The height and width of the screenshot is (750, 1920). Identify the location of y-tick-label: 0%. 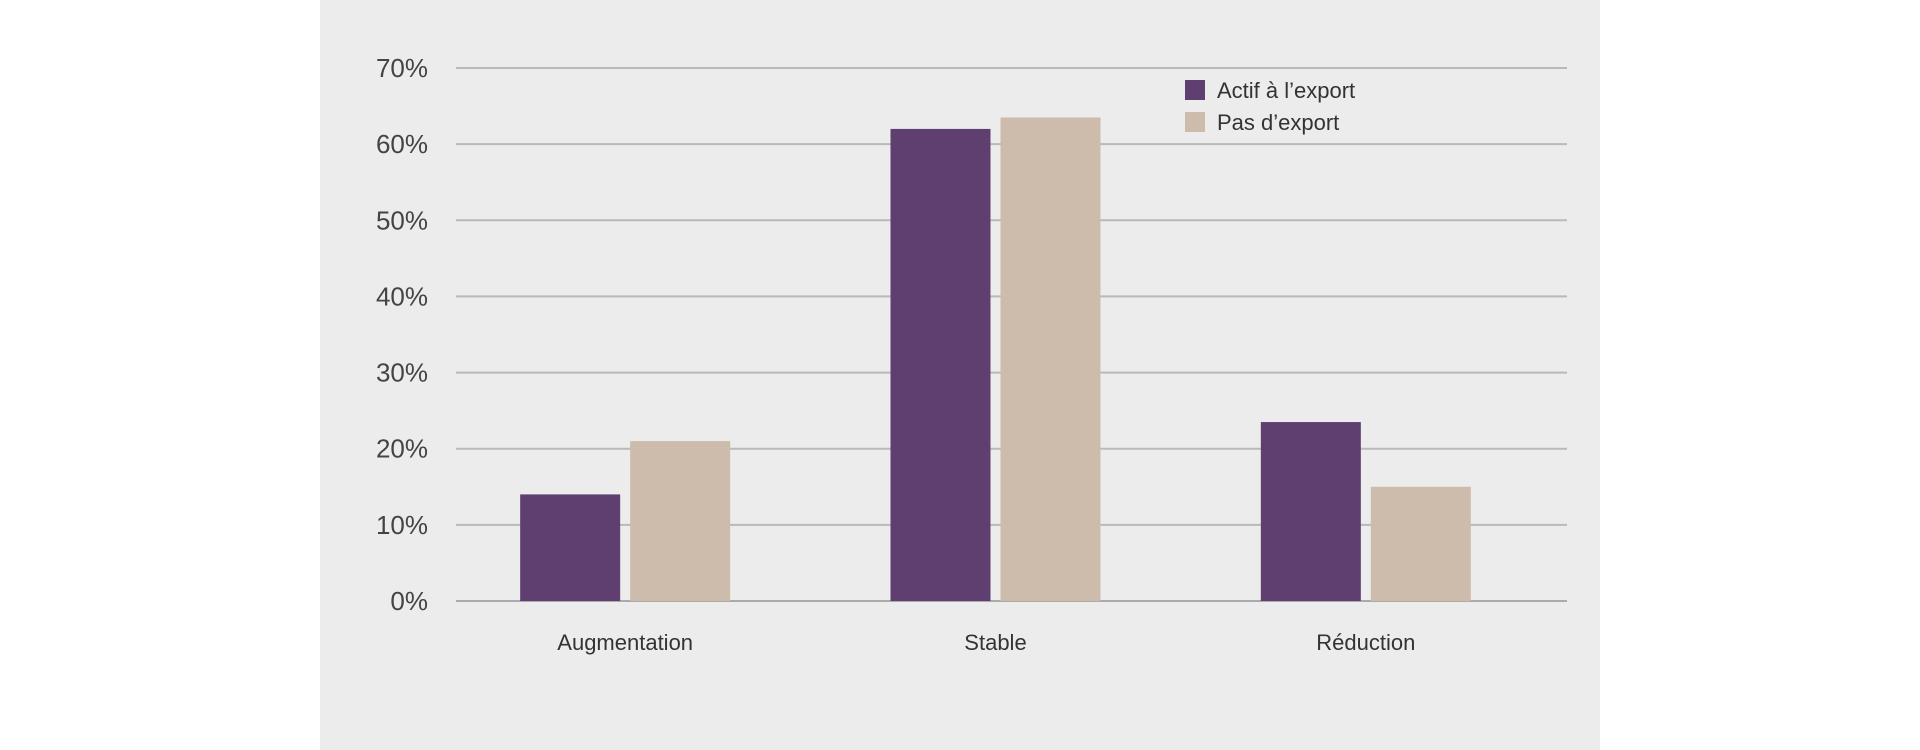
(409, 601).